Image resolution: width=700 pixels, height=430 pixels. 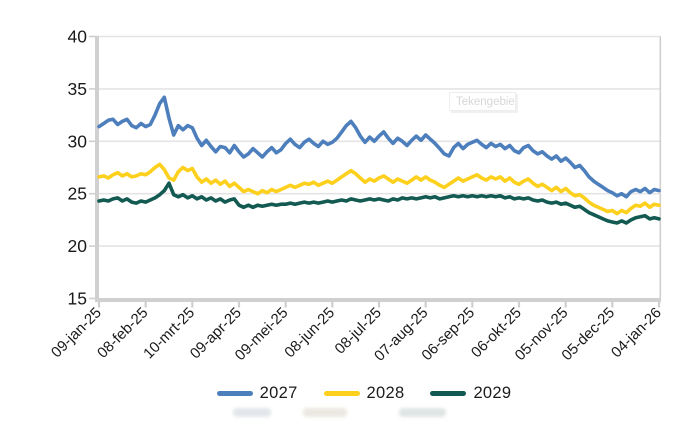 What do you see at coordinates (448, 393) in the screenshot?
I see `legend-swatch-2029` at bounding box center [448, 393].